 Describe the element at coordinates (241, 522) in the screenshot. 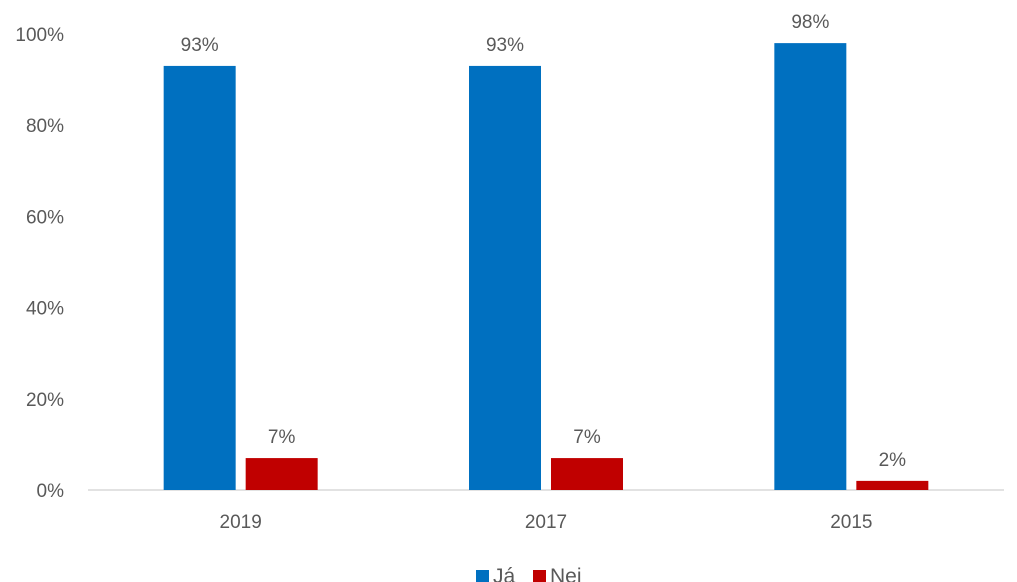

I see `x-category-label: 2019` at that location.